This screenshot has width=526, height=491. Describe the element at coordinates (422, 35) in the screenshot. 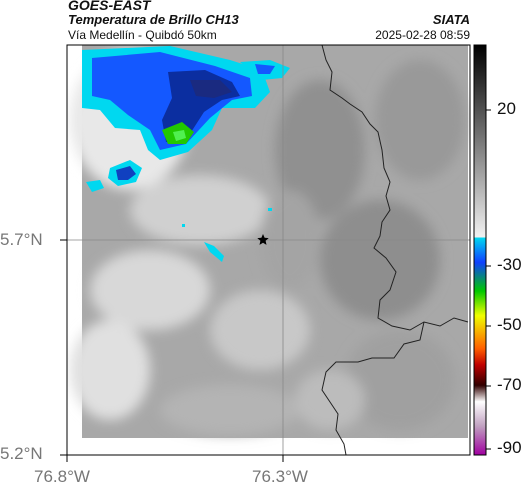

I see `datetime-label: 2025-02-28 08:59` at that location.